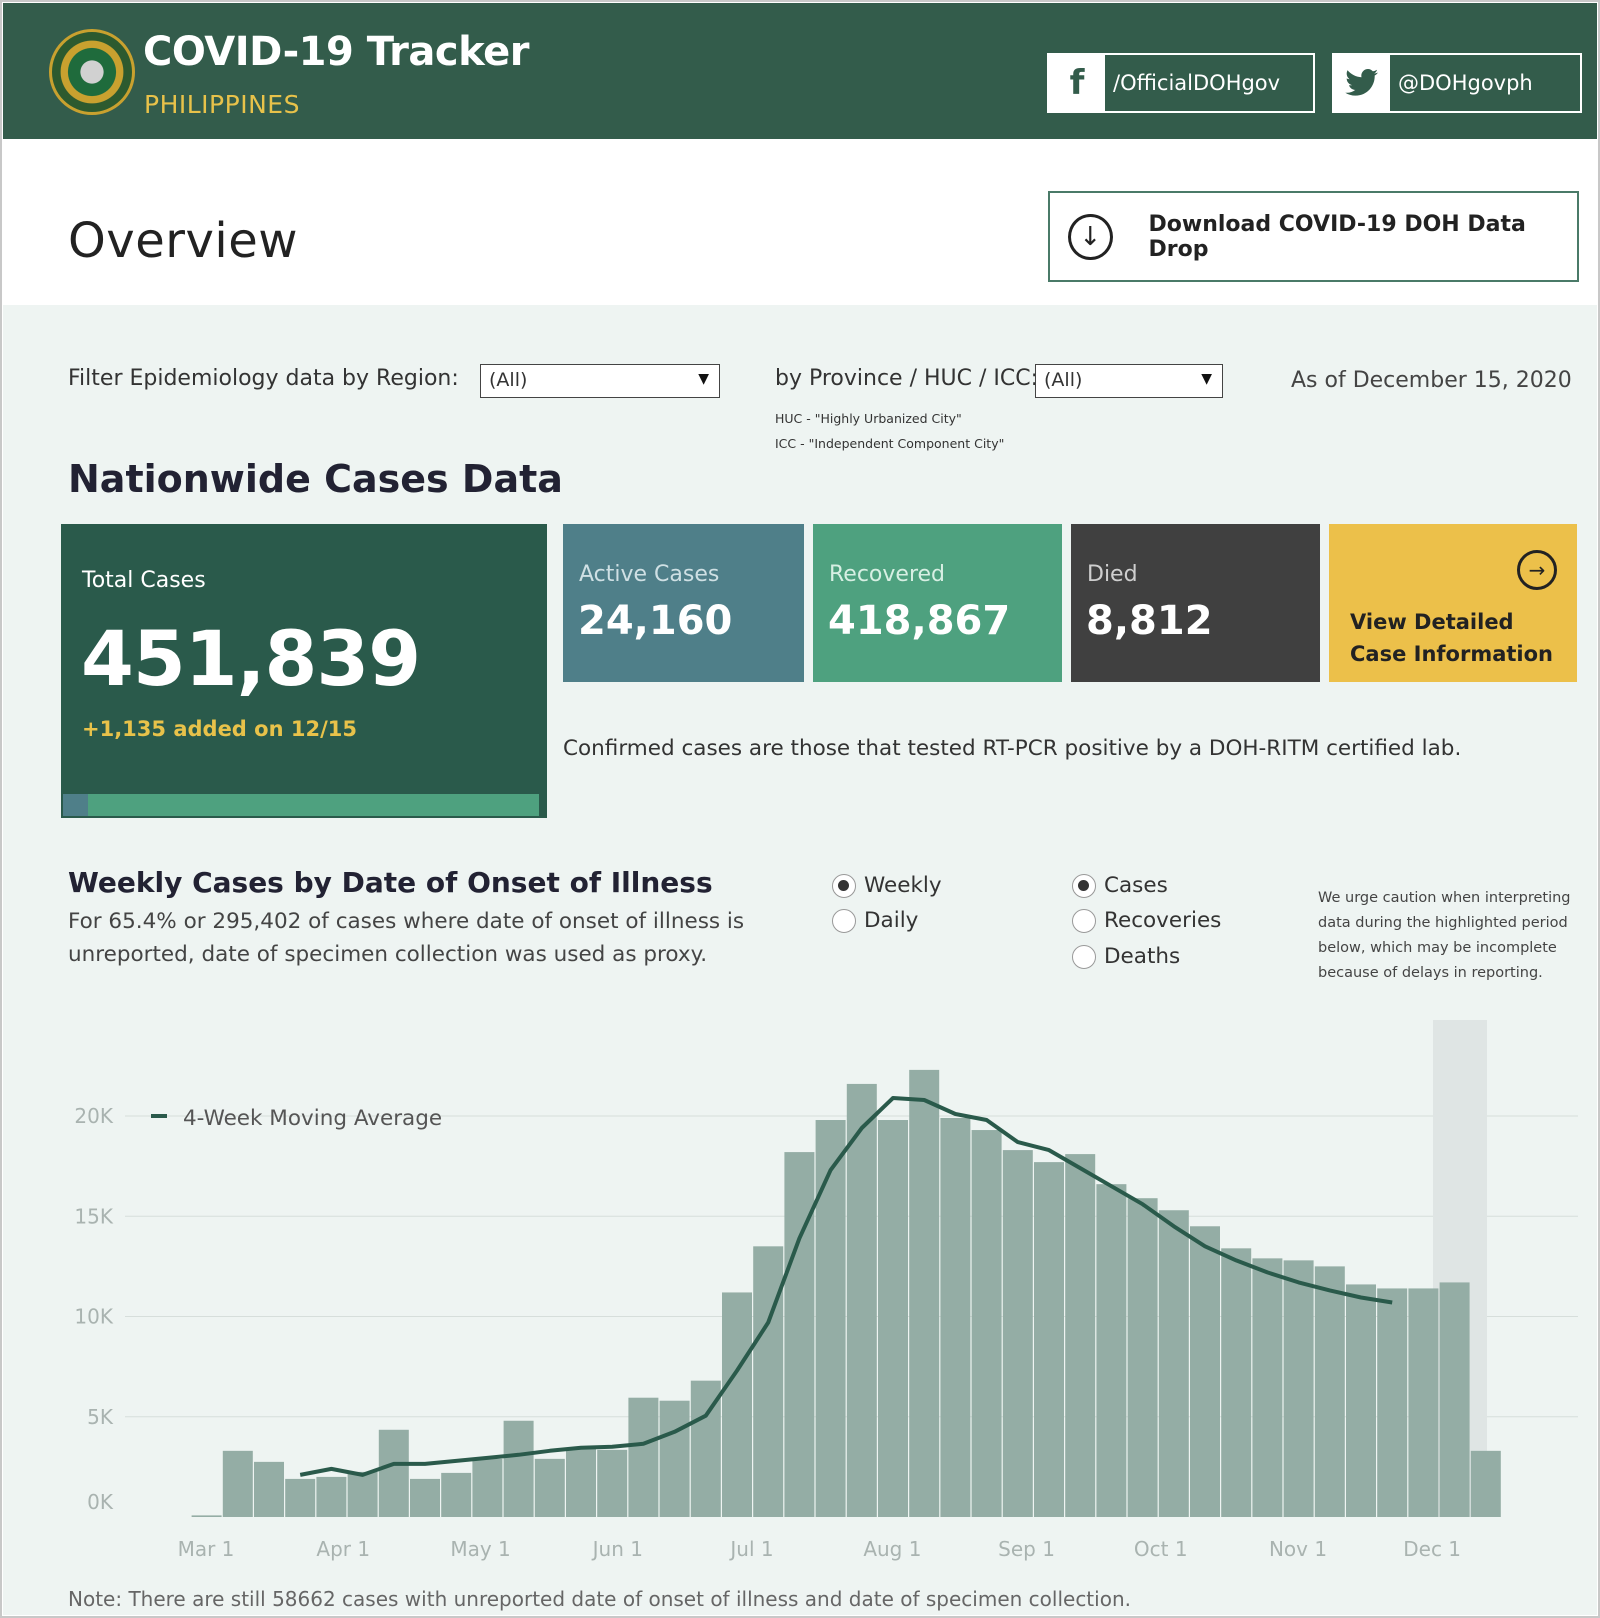 The height and width of the screenshot is (1618, 1600). What do you see at coordinates (336, 52) in the screenshot?
I see `app-title: COVID-19 Tracker` at bounding box center [336, 52].